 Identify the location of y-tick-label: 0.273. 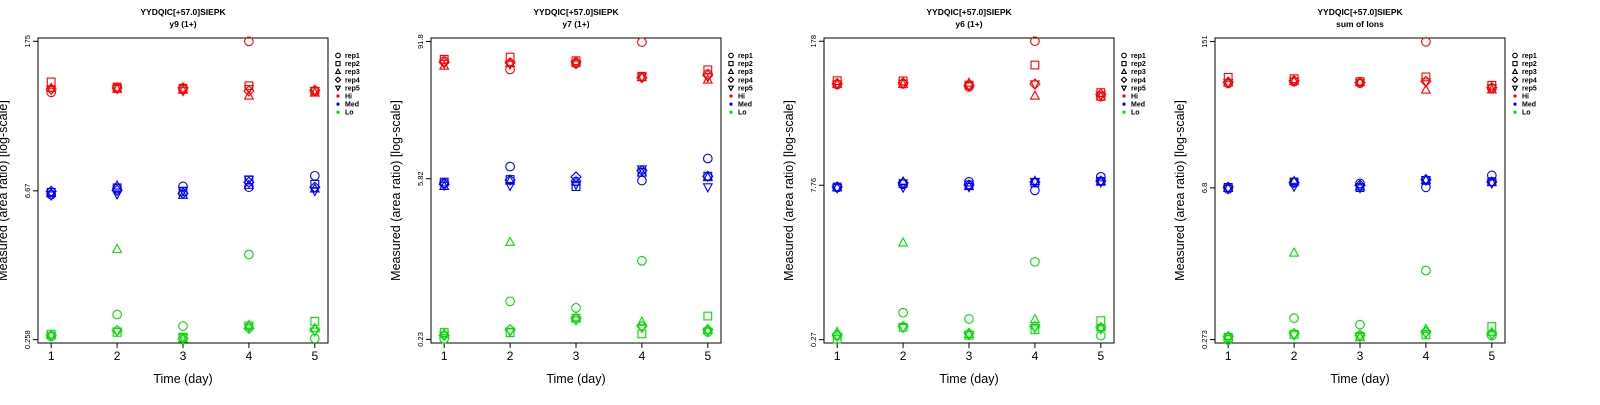
(1204, 339).